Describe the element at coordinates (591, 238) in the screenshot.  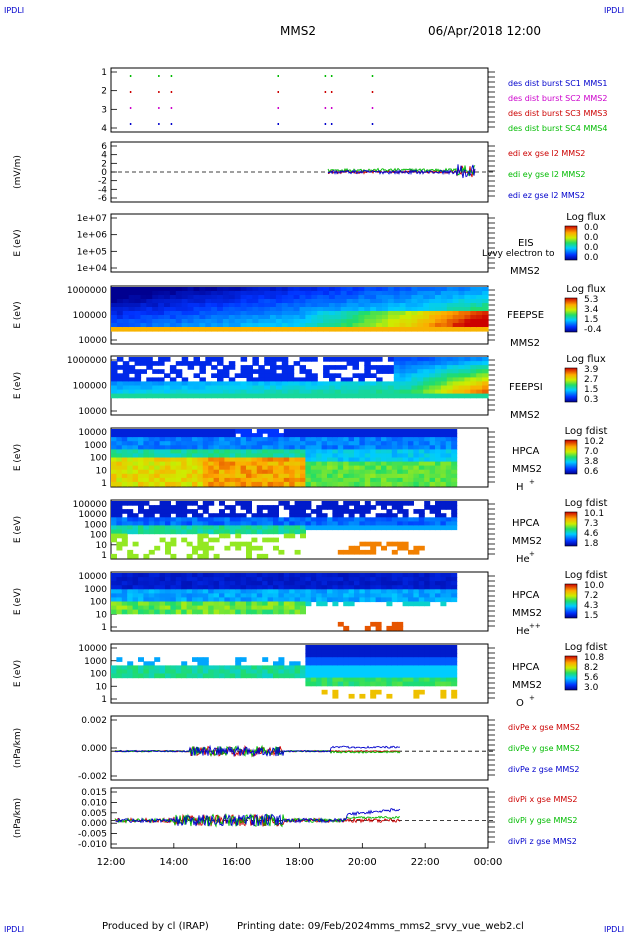
I see `colorbar-tick-label: 0.0` at that location.